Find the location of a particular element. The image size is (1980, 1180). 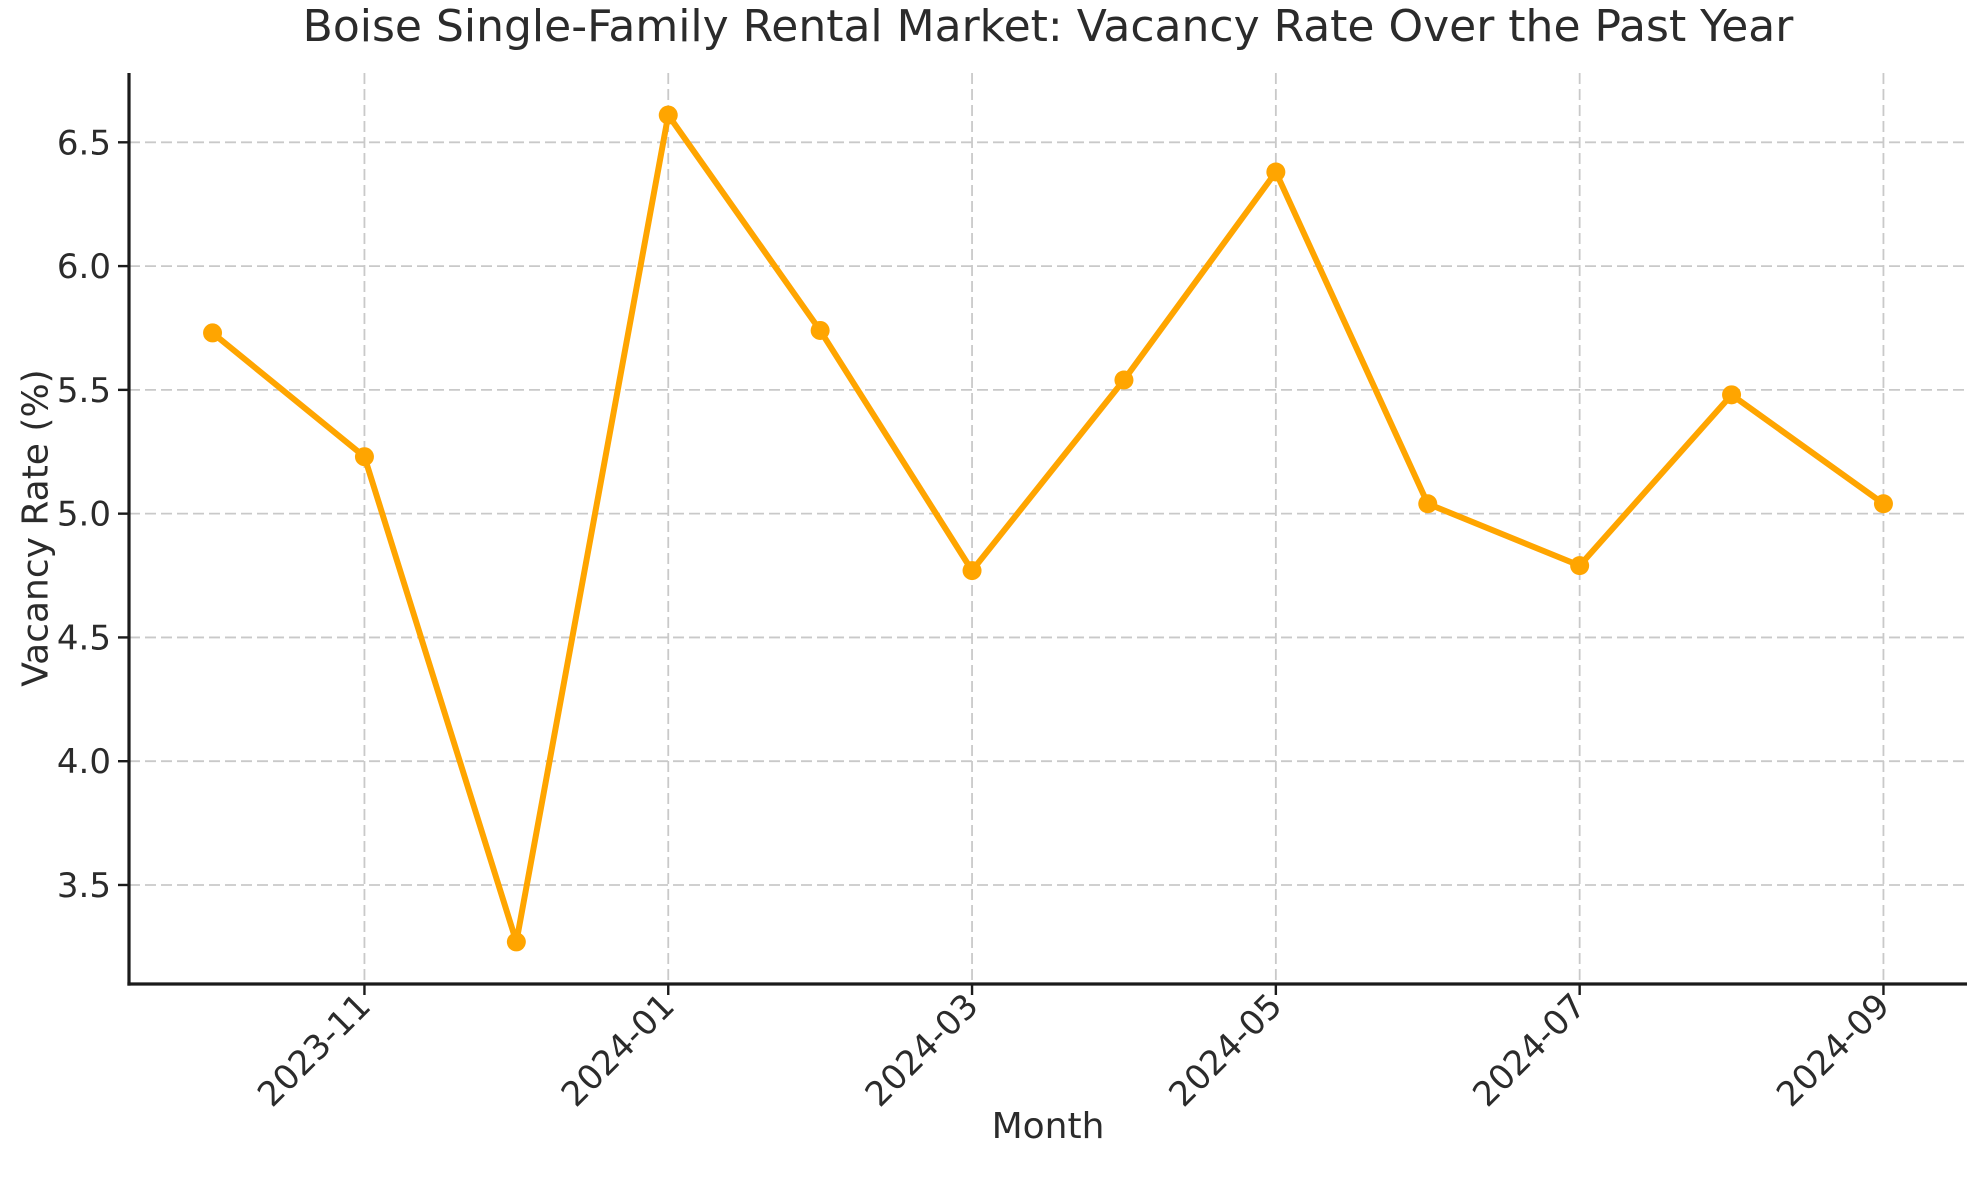

x-tick-label: 2023-11 is located at coordinates (314, 1050).